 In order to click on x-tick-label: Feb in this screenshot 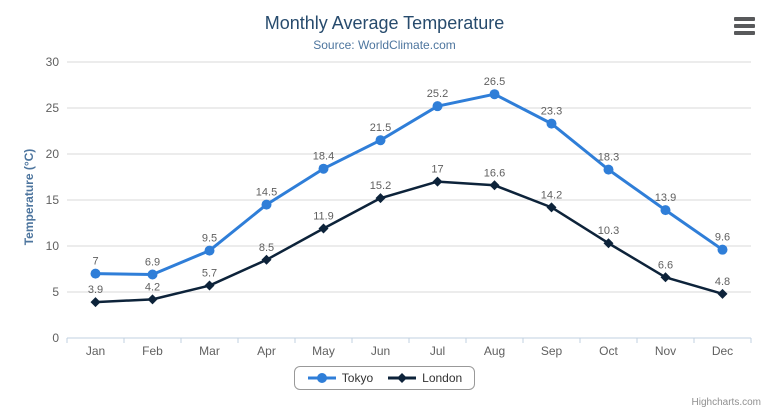, I will do `click(152, 351)`.